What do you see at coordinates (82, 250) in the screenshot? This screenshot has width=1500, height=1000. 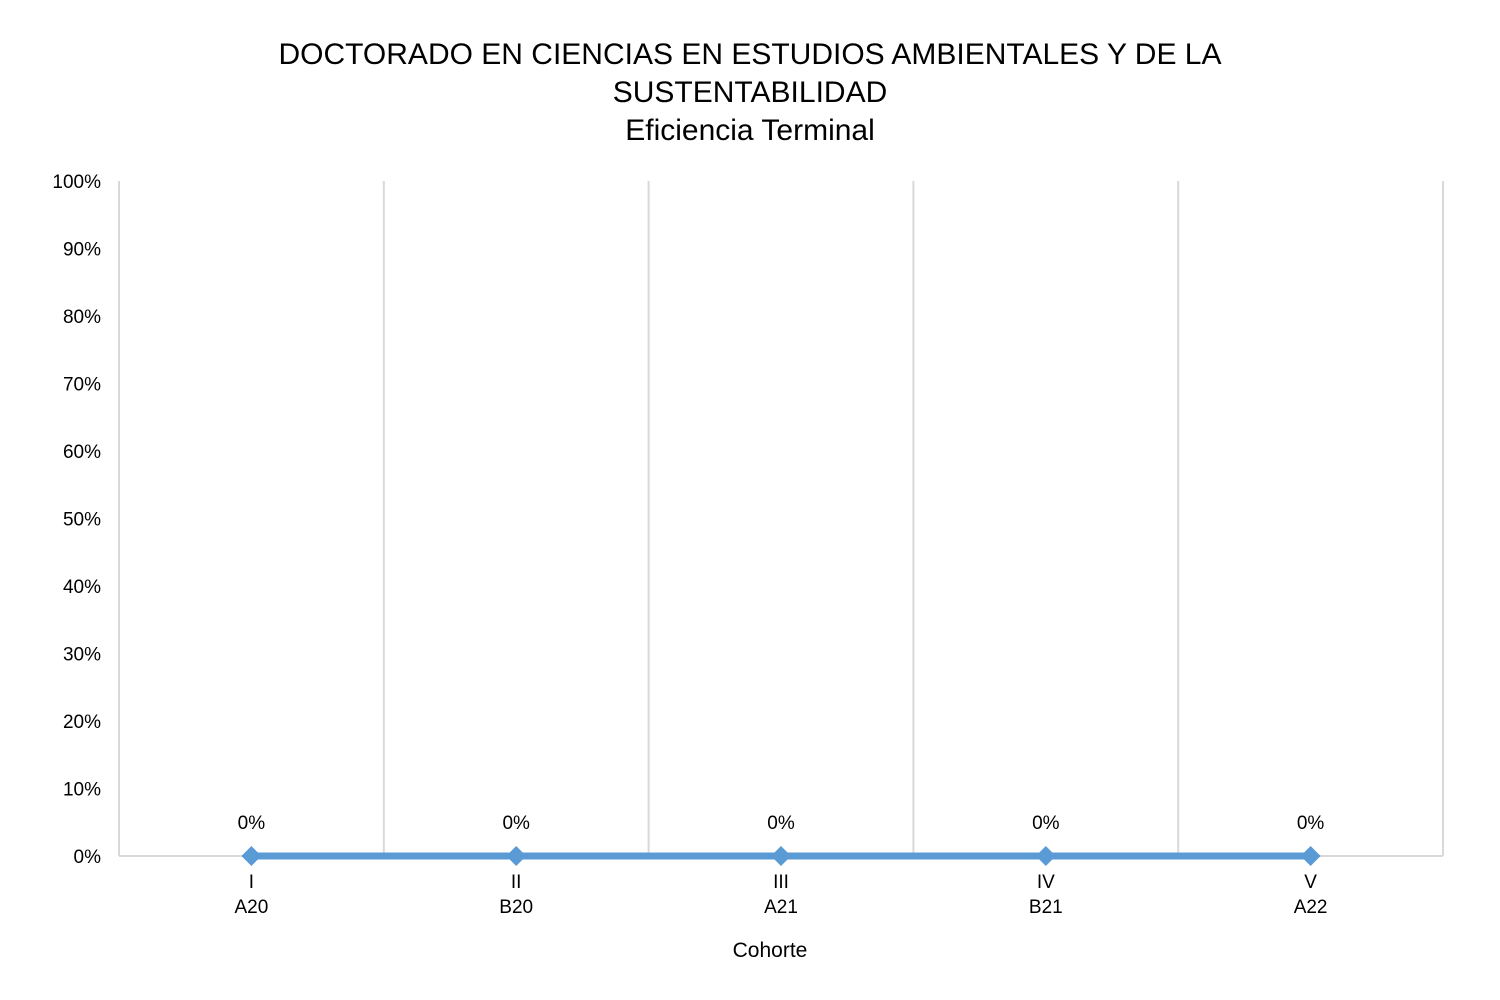 I see `y-tick-label: 90%` at bounding box center [82, 250].